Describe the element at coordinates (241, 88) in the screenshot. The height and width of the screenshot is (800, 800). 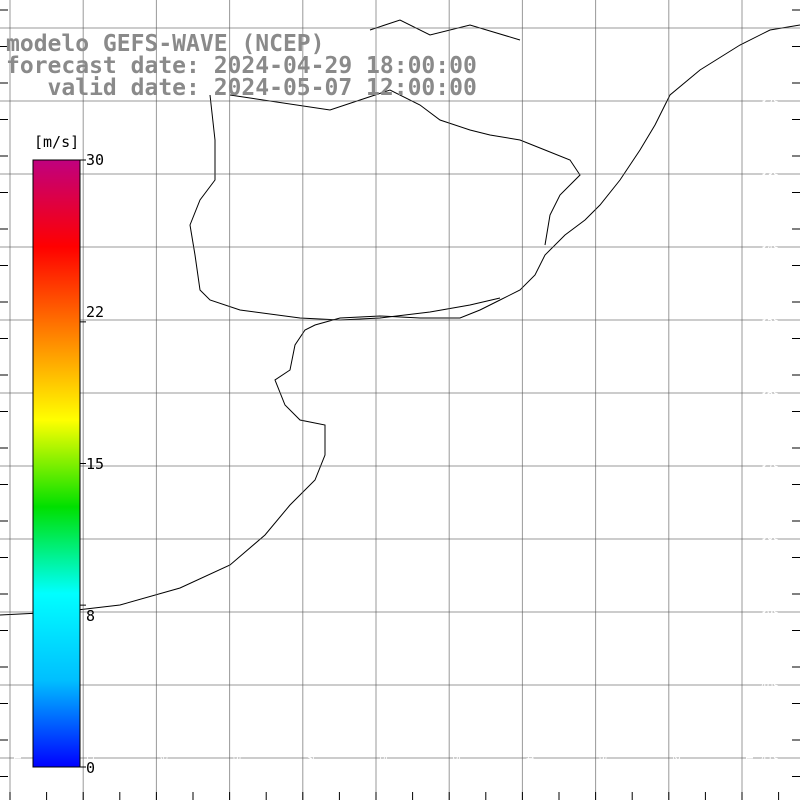
I see `valid-date: valid date: 2024-05-07 12:00:00` at that location.